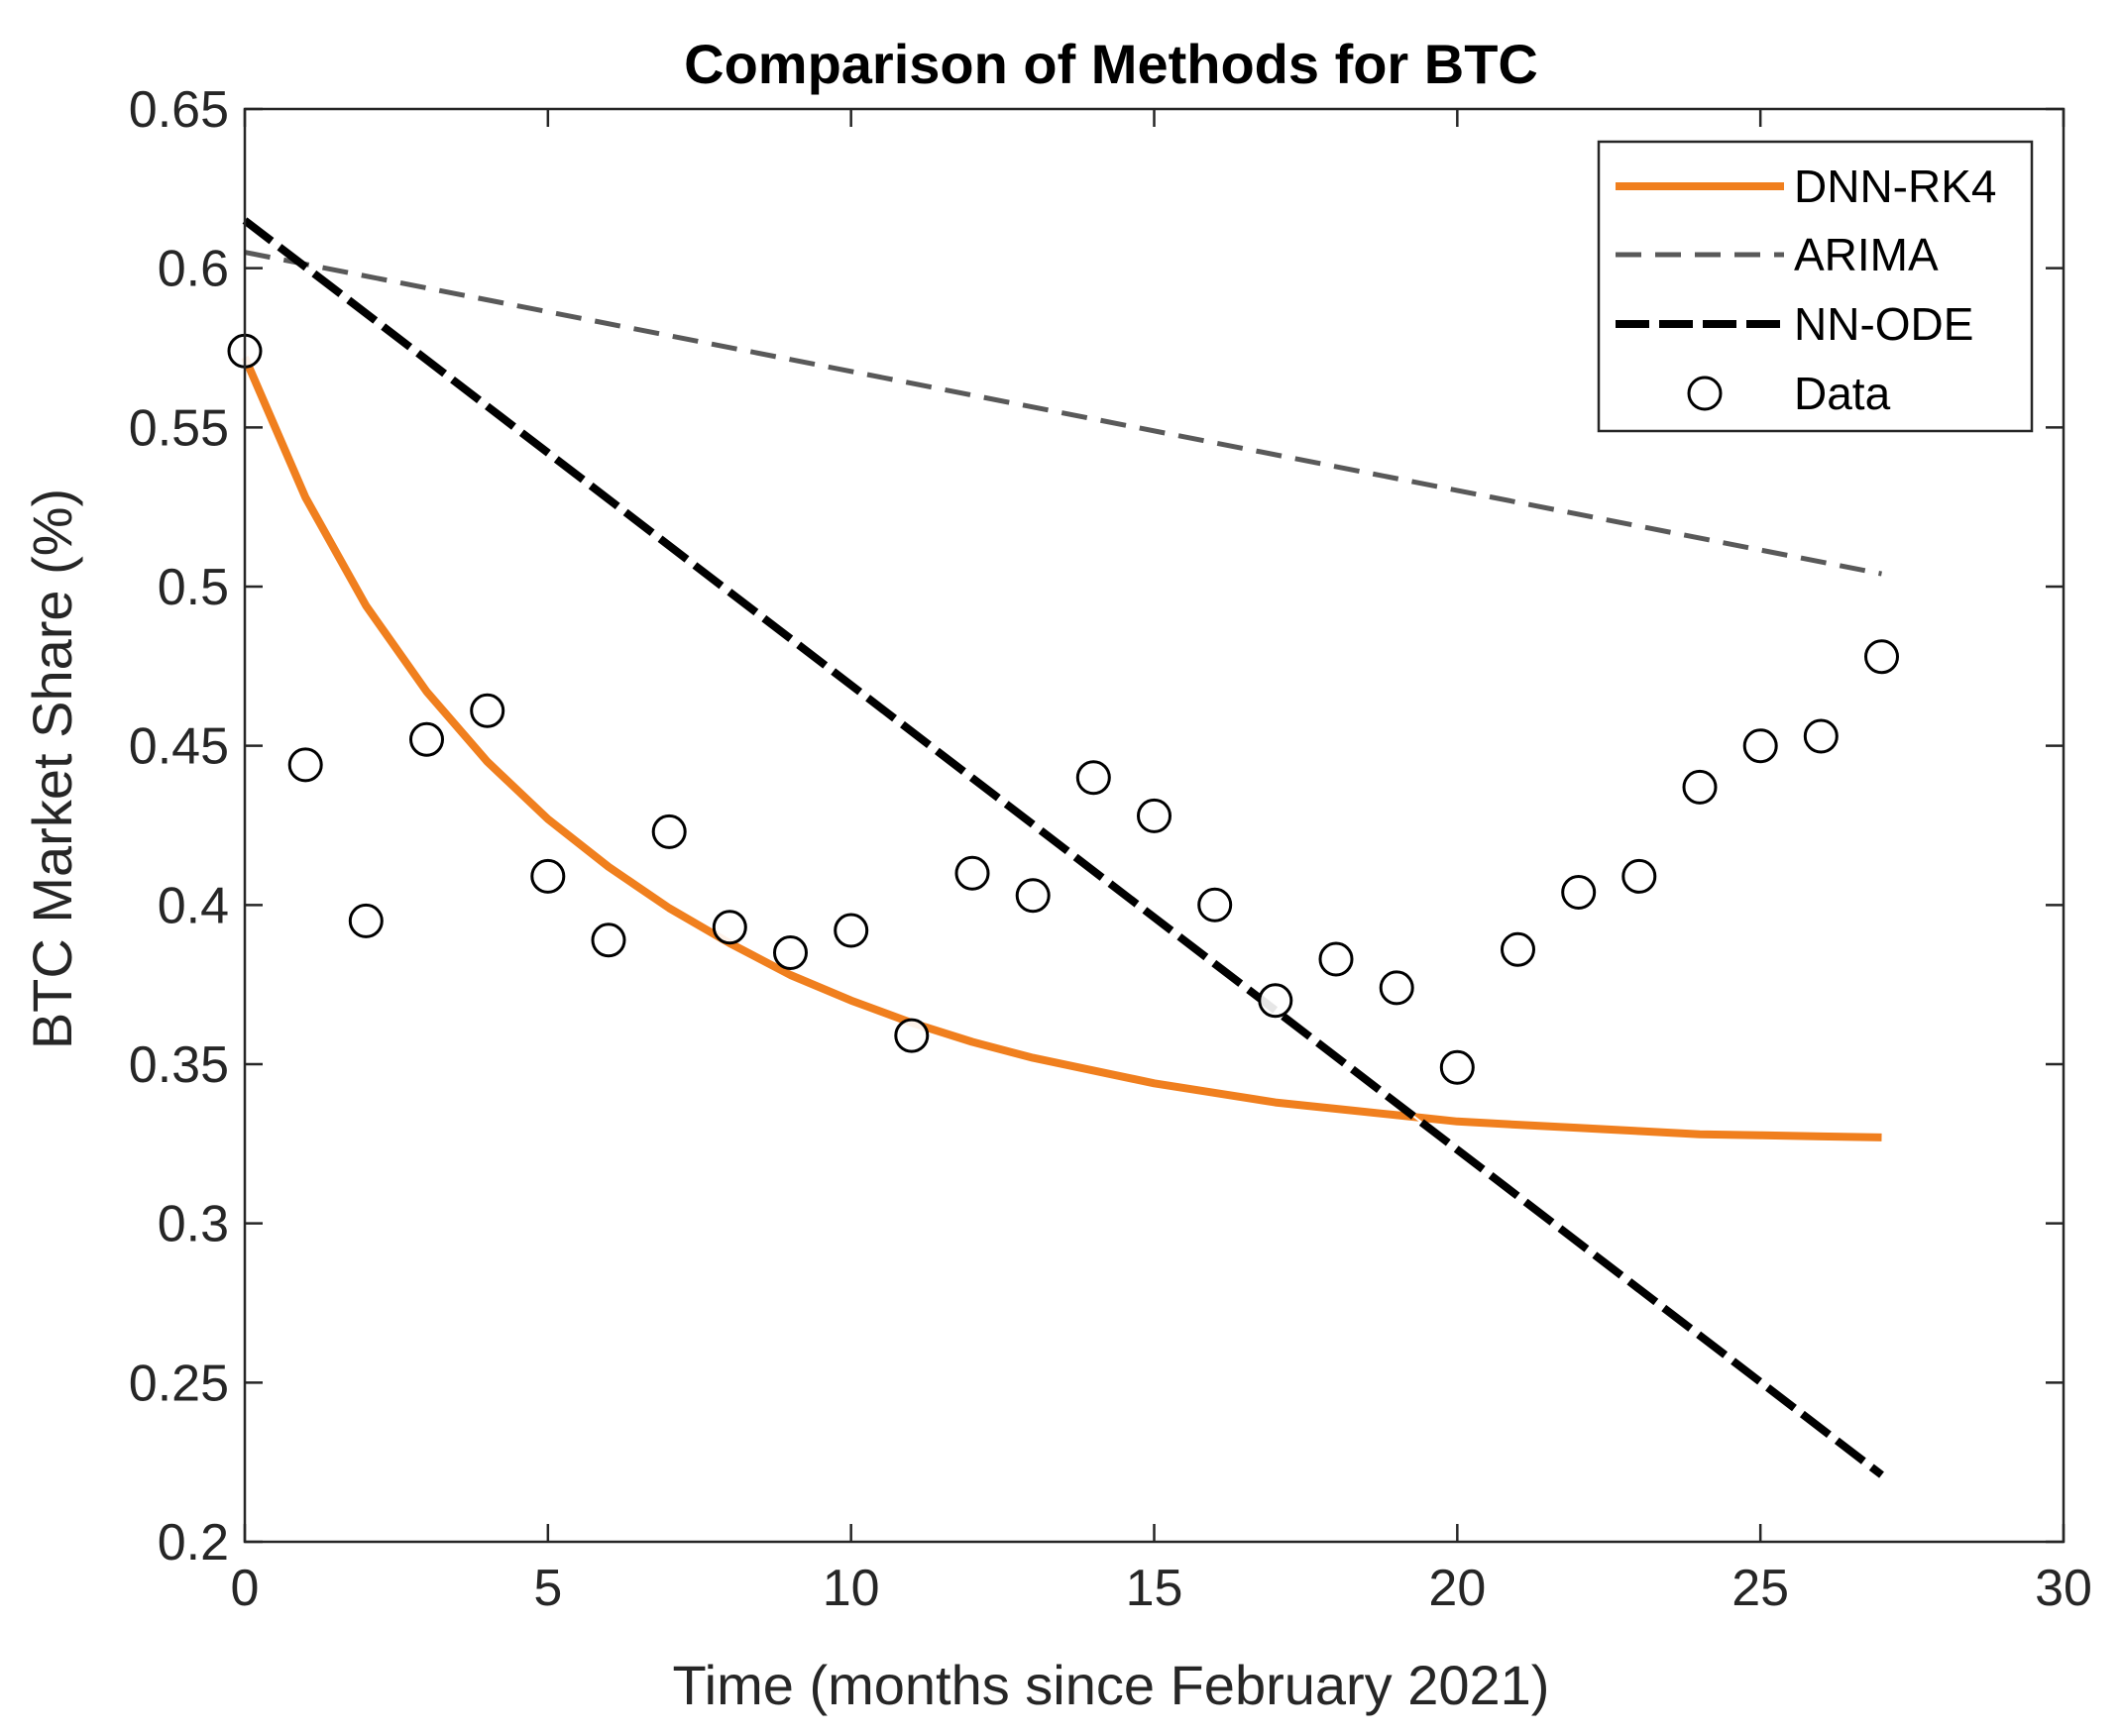  Describe the element at coordinates (194, 905) in the screenshot. I see `y-tick-label: 0.4` at that location.